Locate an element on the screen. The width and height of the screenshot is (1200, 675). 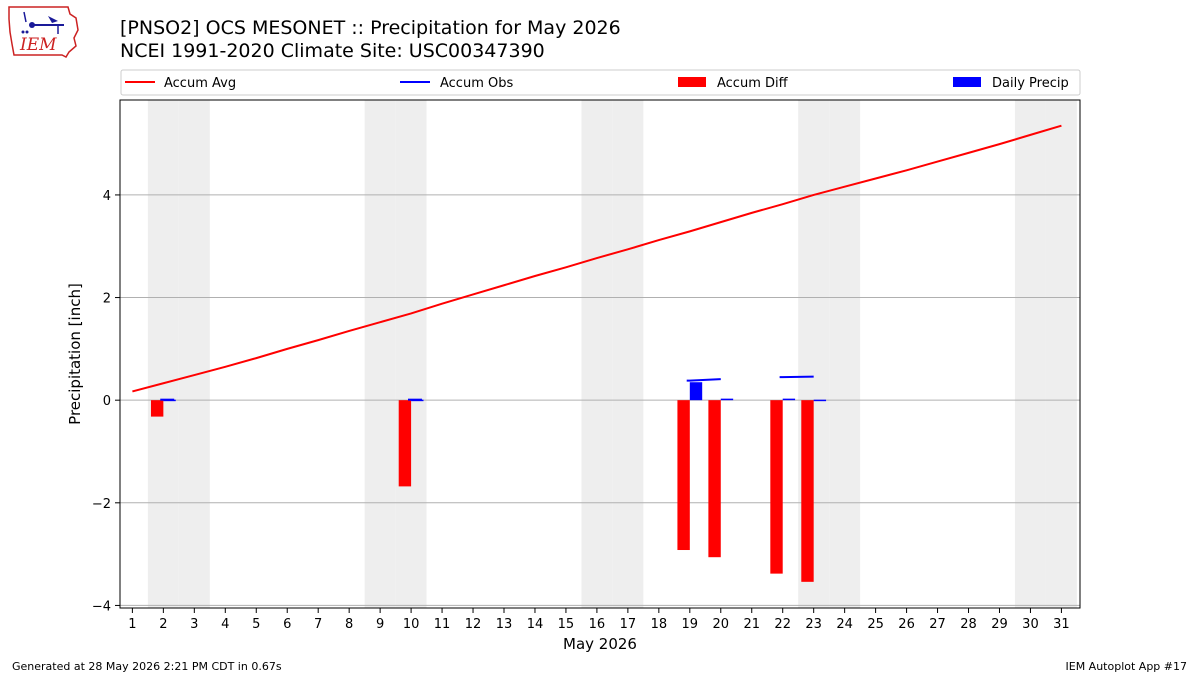
x-tick-label: 6 is located at coordinates (287, 624).